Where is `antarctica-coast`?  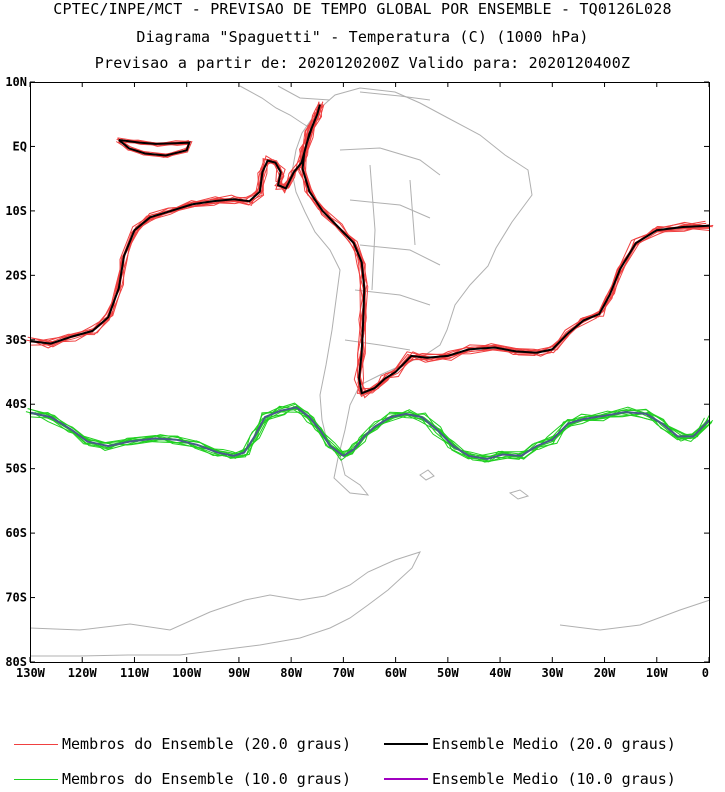
antarctica-coast is located at coordinates (225, 604).